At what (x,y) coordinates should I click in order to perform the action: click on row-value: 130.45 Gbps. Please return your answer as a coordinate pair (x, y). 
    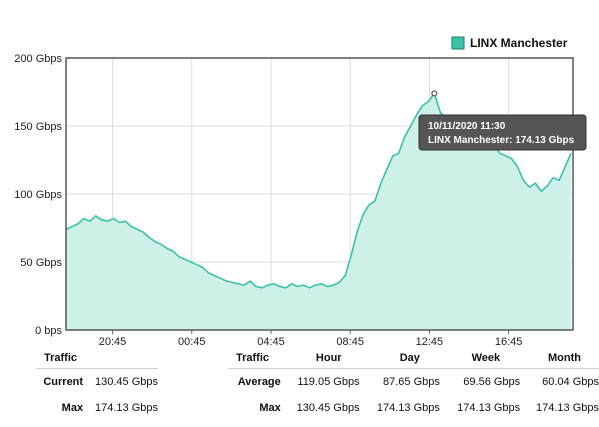
    Looking at the image, I should click on (126, 382).